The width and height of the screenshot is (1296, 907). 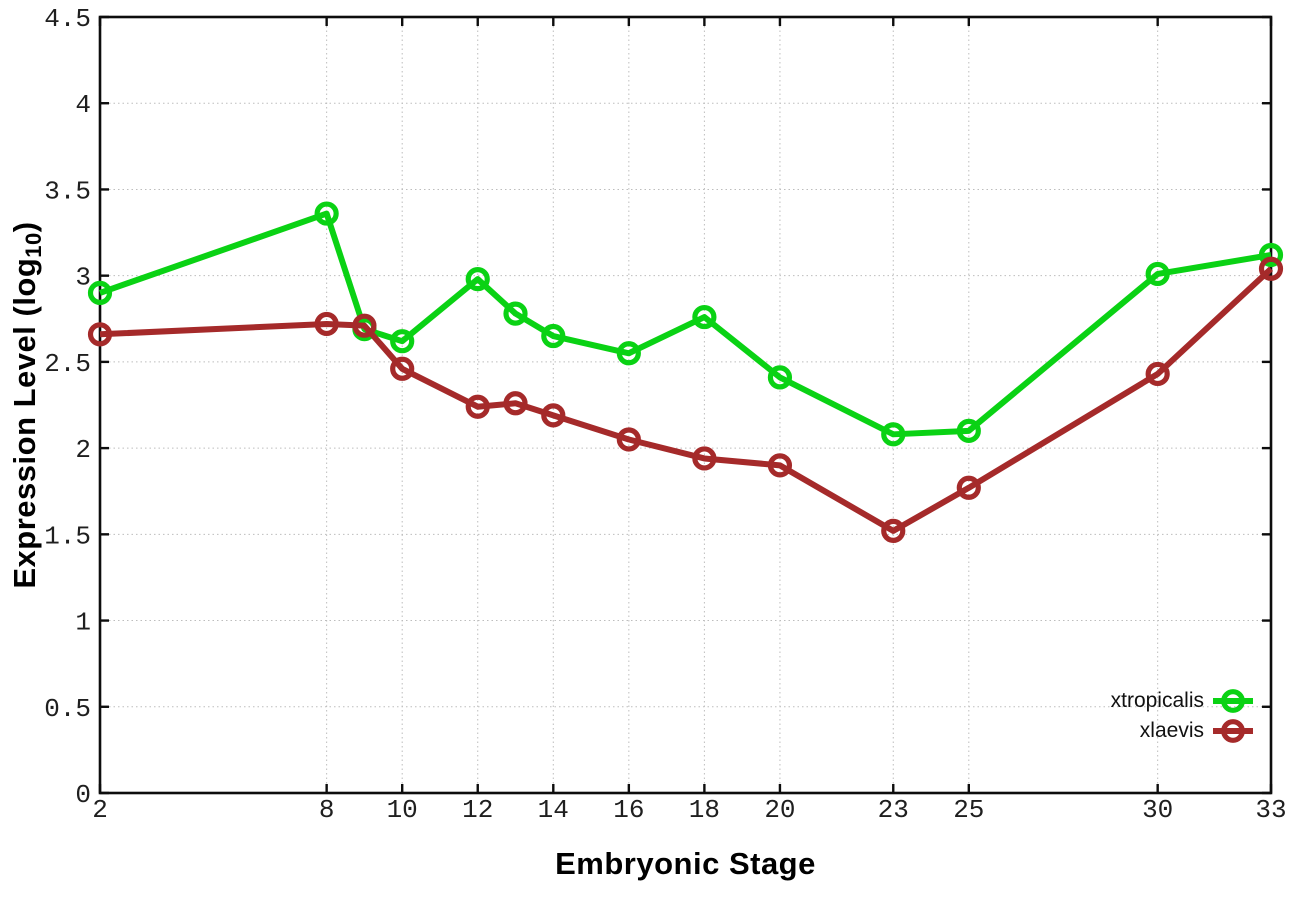 What do you see at coordinates (477, 810) in the screenshot?
I see `x-tick-label: 12` at bounding box center [477, 810].